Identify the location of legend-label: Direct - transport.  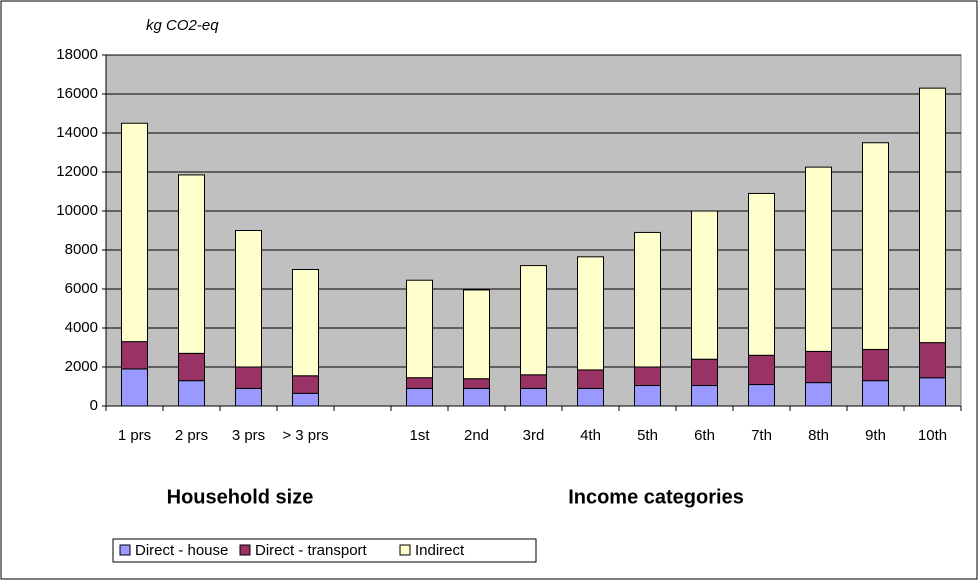
(311, 550).